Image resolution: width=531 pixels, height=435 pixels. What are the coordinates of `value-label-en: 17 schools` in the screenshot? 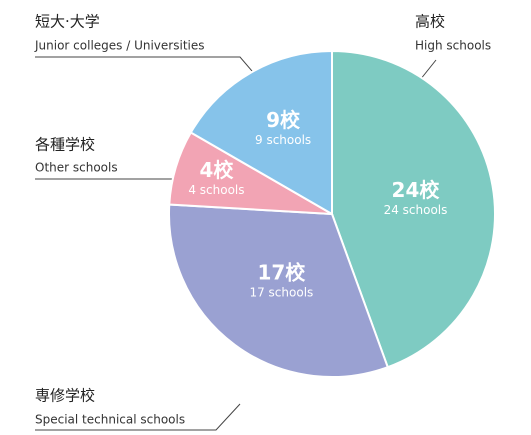 It's located at (281, 292).